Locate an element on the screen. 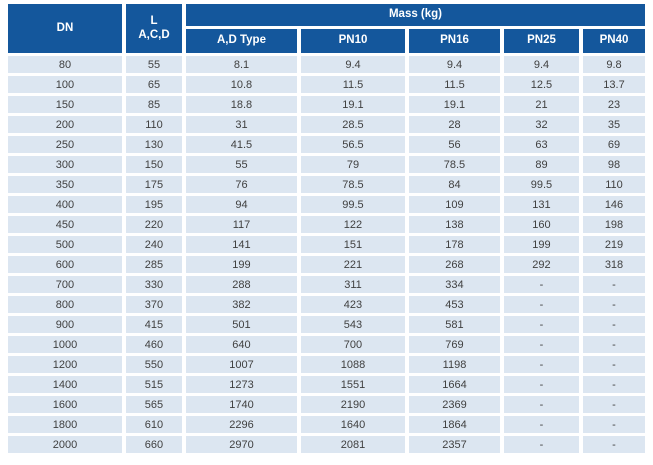  table-row: 400 195 94 99.5 109 131 146 is located at coordinates (326, 204).